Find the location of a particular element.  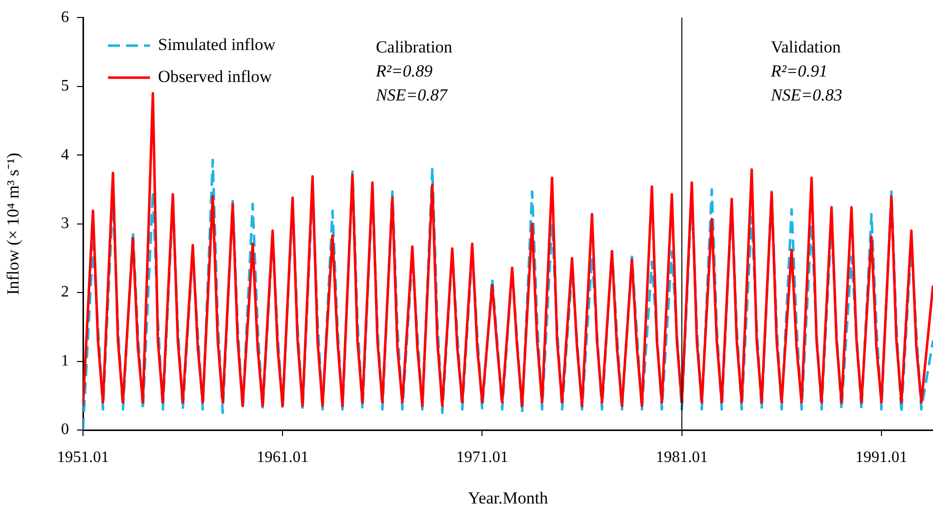

x-tick-label: 1991.01 is located at coordinates (881, 457).